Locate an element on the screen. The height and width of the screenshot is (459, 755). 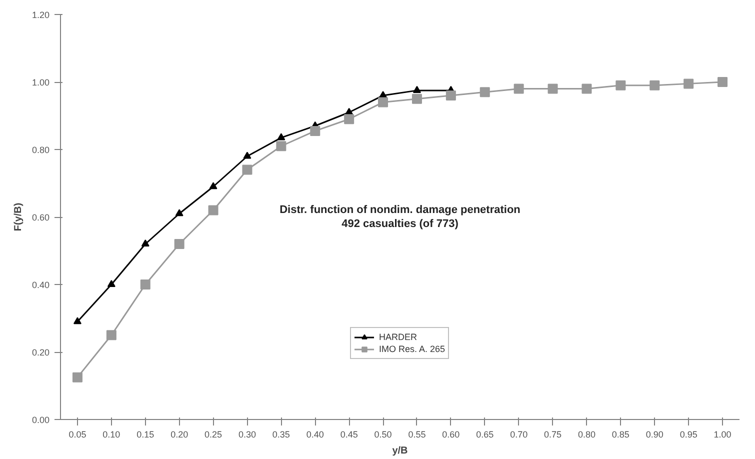
x-tick-label: 0.70 is located at coordinates (519, 435).